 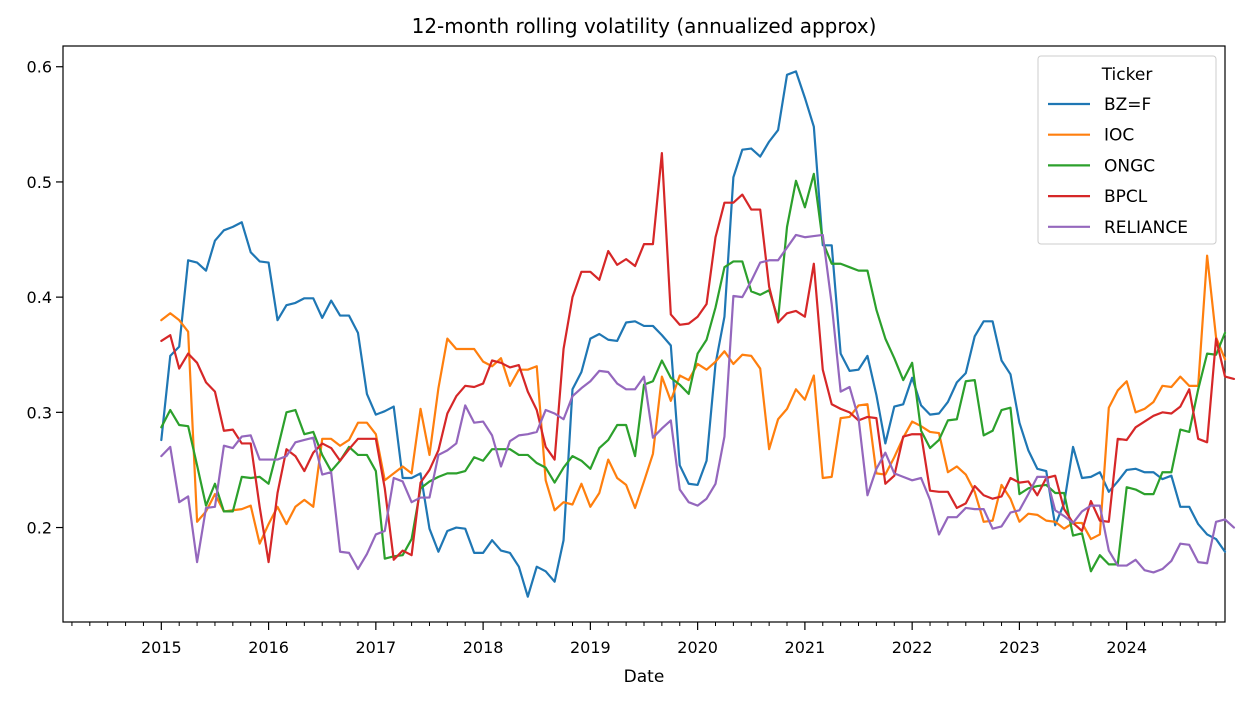 What do you see at coordinates (375, 647) in the screenshot?
I see `x-tick-label: 2017` at bounding box center [375, 647].